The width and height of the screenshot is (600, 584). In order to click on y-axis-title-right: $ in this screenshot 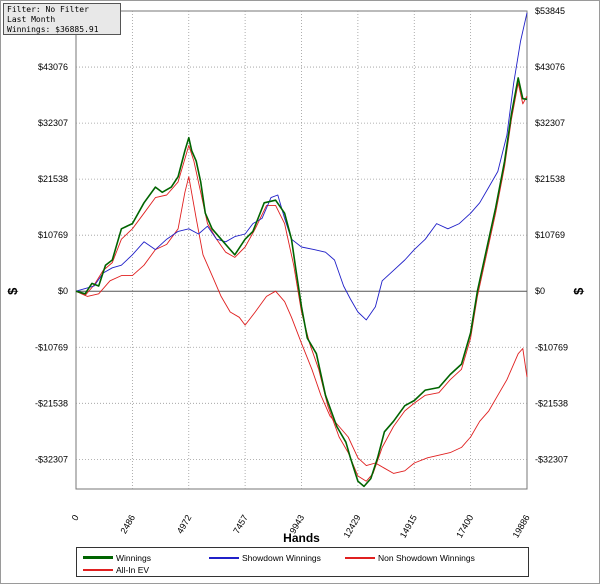, I will do `click(578, 291)`.